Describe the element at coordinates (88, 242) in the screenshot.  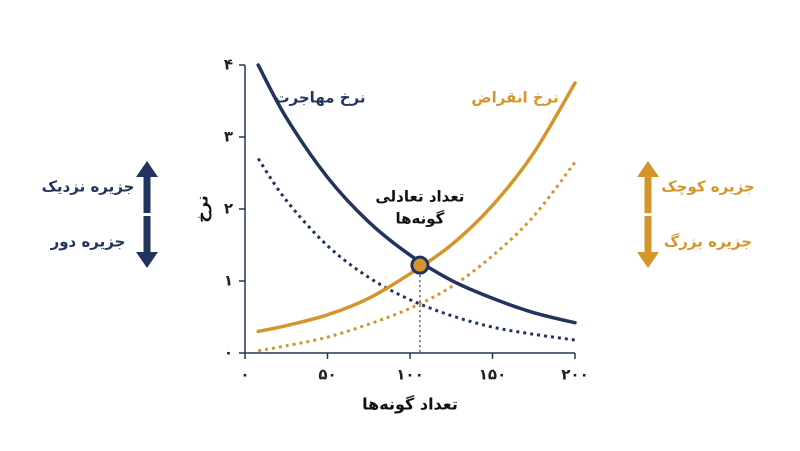
I see `side-label: جزیره دور` at that location.